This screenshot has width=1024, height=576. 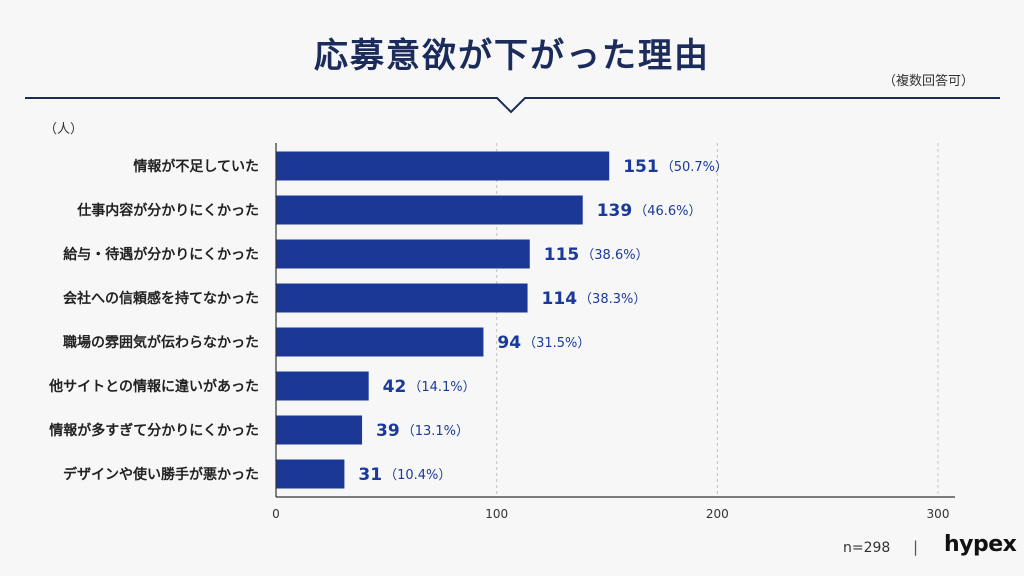 What do you see at coordinates (928, 81) in the screenshot?
I see `multiple-answer-note: （複数回答可）` at bounding box center [928, 81].